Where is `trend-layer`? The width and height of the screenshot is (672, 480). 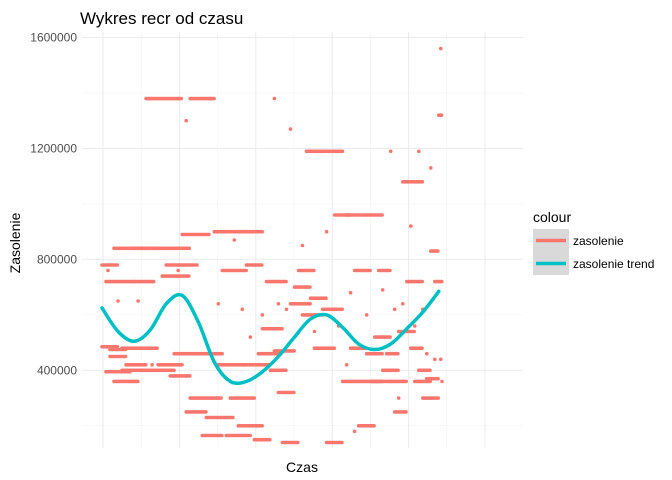 trend-layer is located at coordinates (270, 337).